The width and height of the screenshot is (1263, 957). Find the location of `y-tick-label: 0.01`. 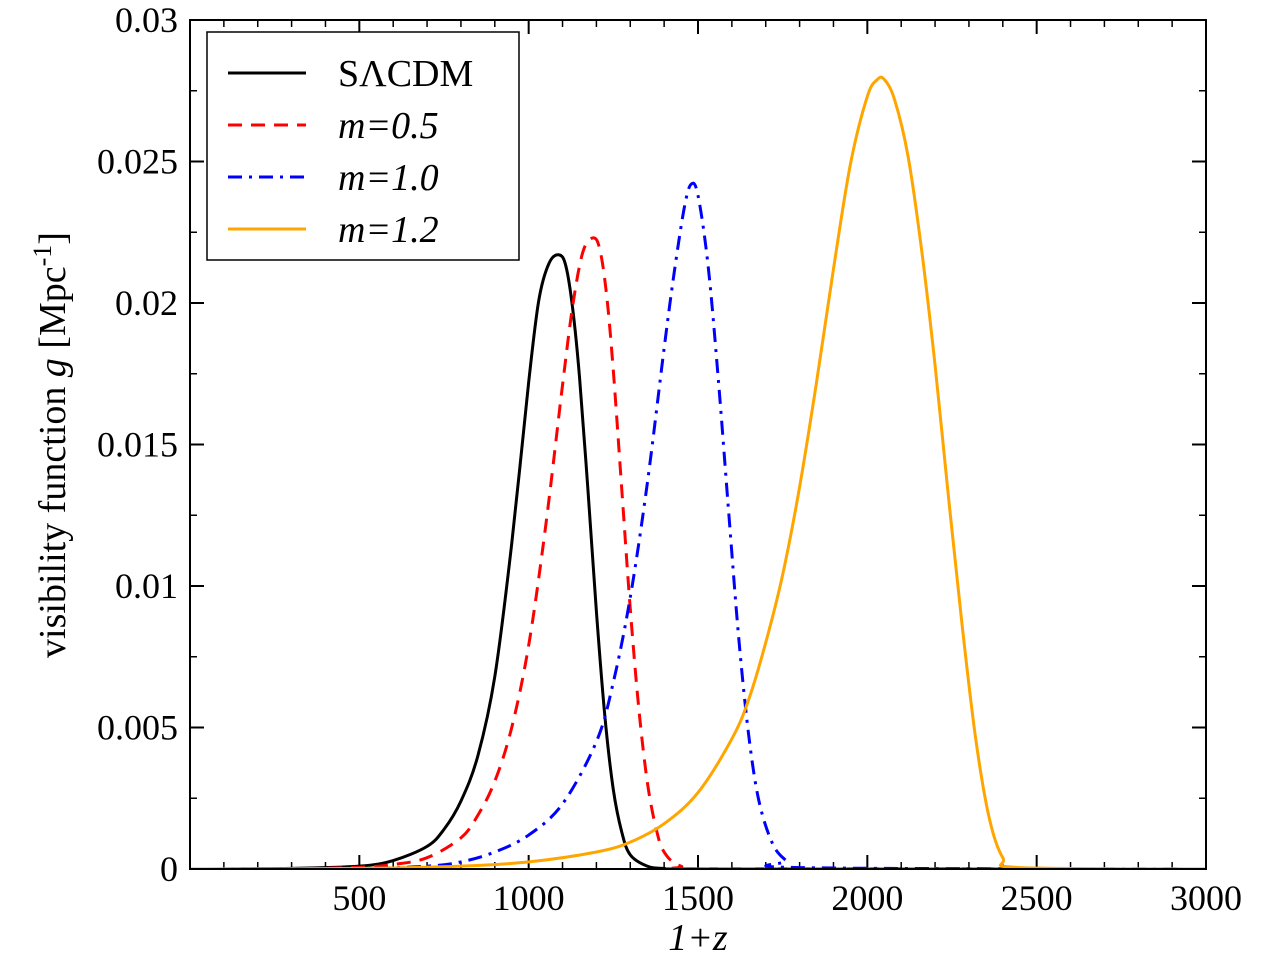

y-tick-label: 0.01 is located at coordinates (146, 586).